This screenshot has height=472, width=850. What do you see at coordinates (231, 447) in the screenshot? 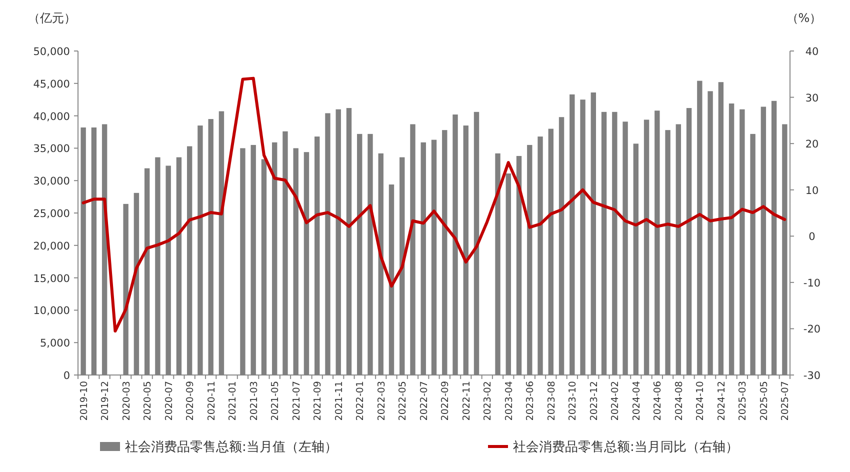
I see `legend-label: 社会消费品零售总额:当月值（左轴）` at bounding box center [231, 447].